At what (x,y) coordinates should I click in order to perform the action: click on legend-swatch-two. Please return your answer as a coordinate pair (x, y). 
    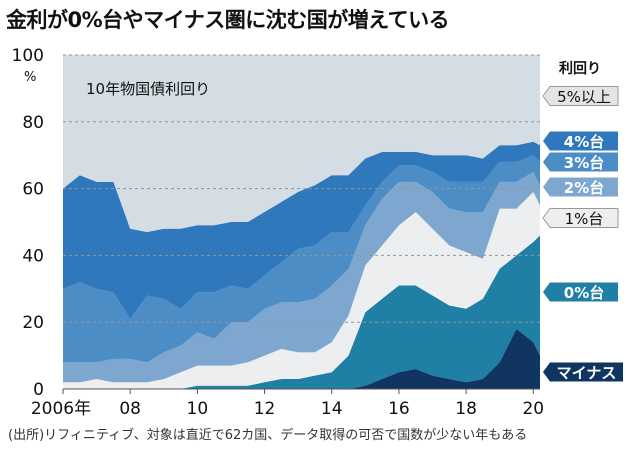
    Looking at the image, I should click on (580, 187).